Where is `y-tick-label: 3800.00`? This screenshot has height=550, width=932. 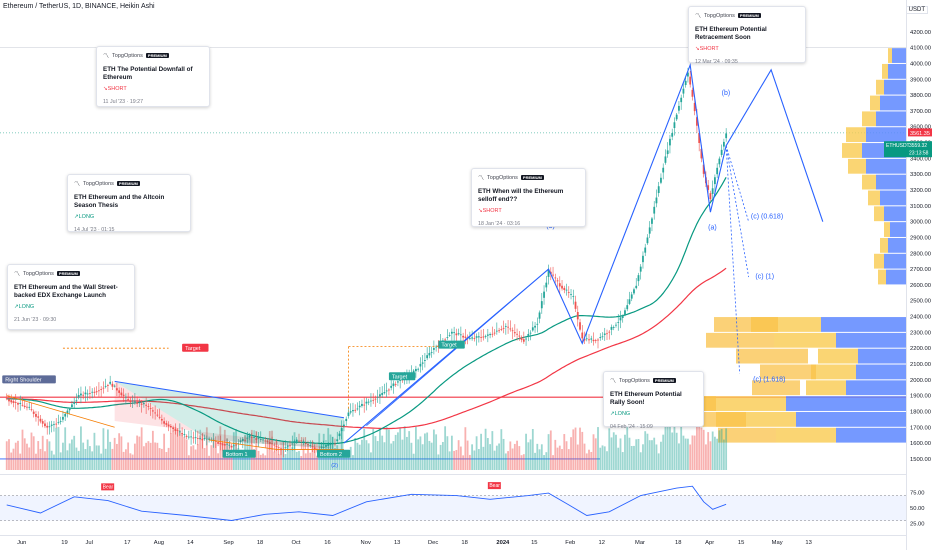
y-tick-label: 3800.00 is located at coordinates (920, 96).